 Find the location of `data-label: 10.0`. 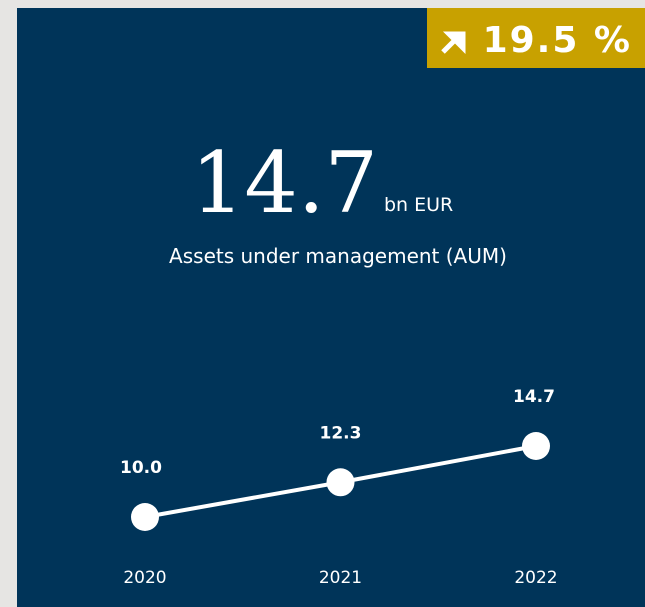

data-label: 10.0 is located at coordinates (141, 468).